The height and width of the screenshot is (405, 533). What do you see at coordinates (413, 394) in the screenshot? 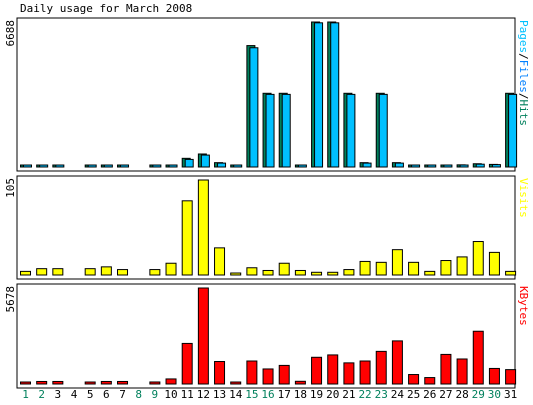
I see `day-label-25: 25` at bounding box center [413, 394].